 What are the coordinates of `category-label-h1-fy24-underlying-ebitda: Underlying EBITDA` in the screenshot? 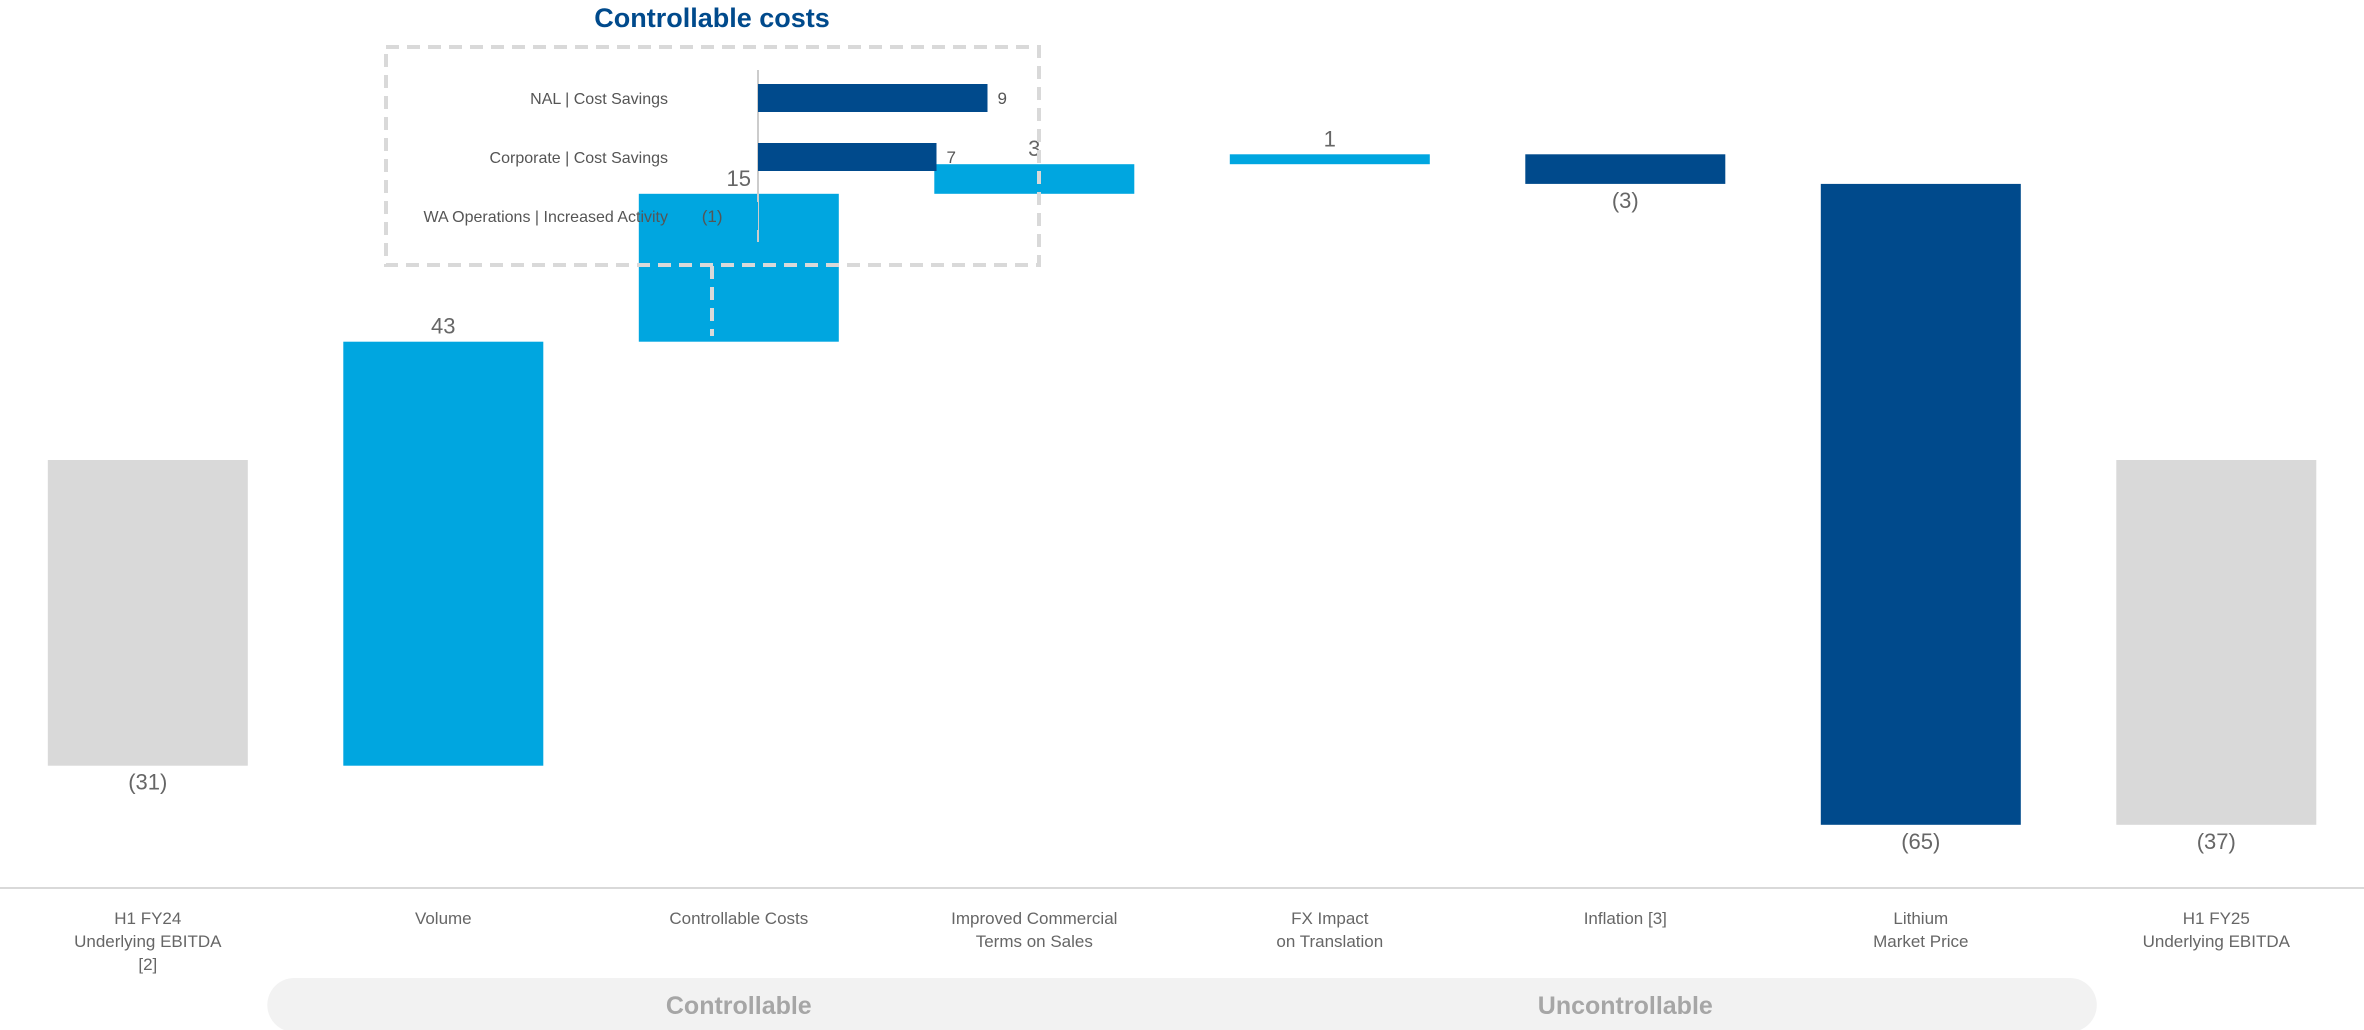 It's located at (148, 941).